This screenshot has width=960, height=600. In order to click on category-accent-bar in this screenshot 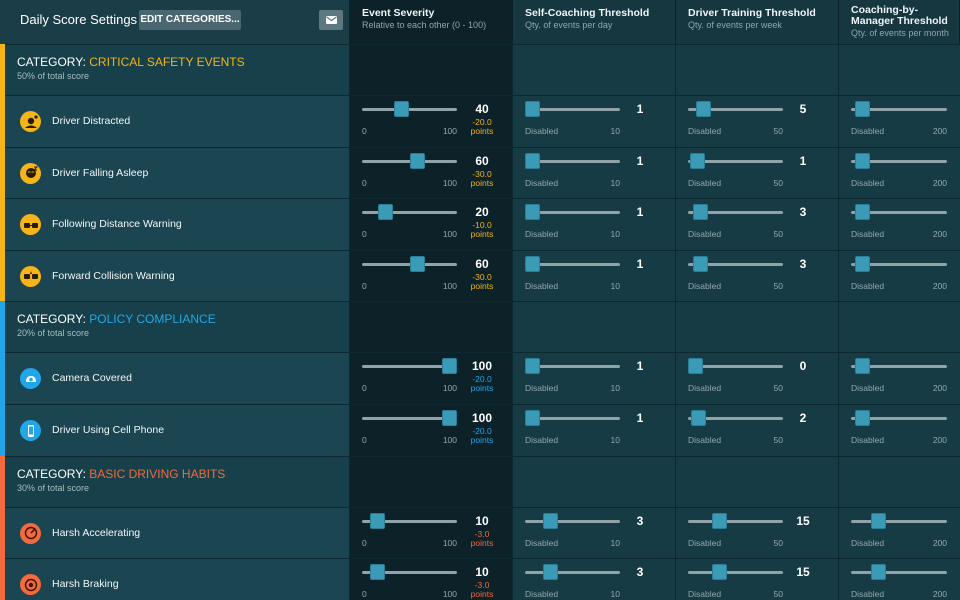, I will do `click(2, 527)`.